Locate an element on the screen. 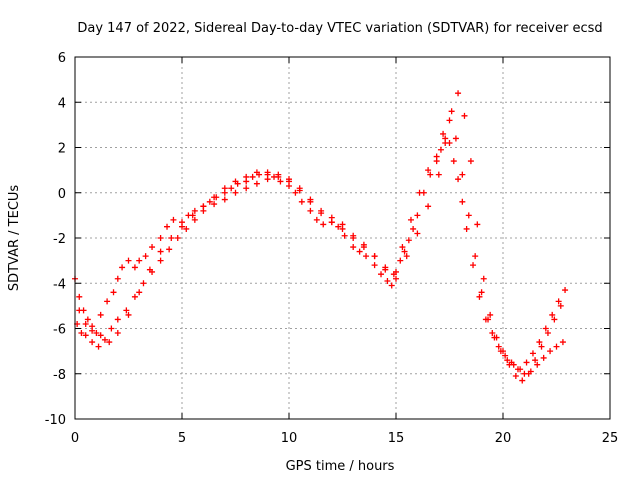 This screenshot has height=480, width=640. y-tick-label: -8 is located at coordinates (59, 375).